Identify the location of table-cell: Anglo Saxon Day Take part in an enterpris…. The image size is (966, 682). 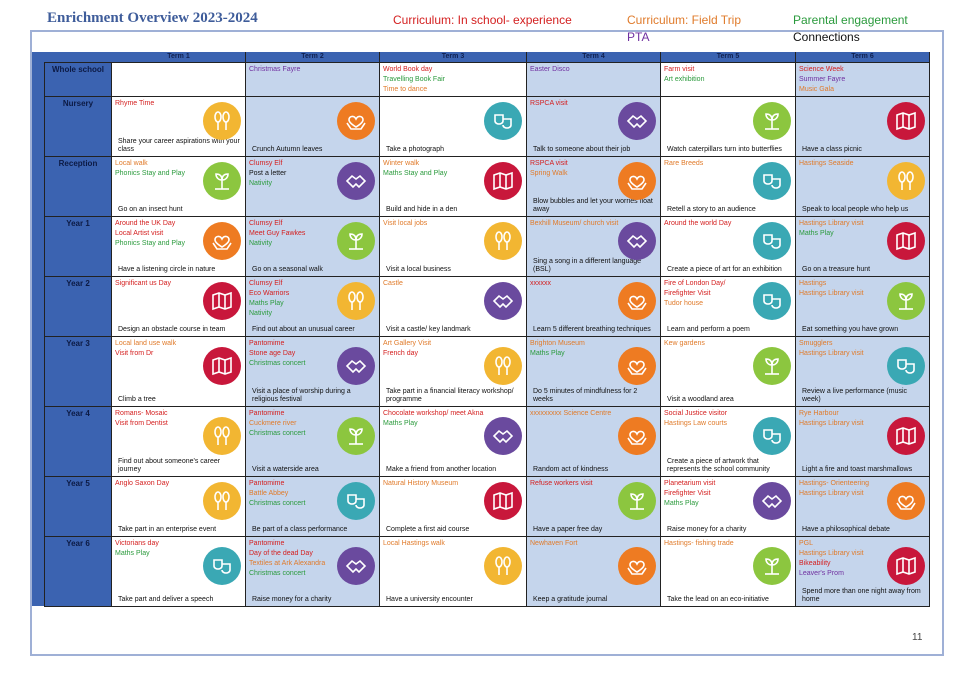
(179, 507).